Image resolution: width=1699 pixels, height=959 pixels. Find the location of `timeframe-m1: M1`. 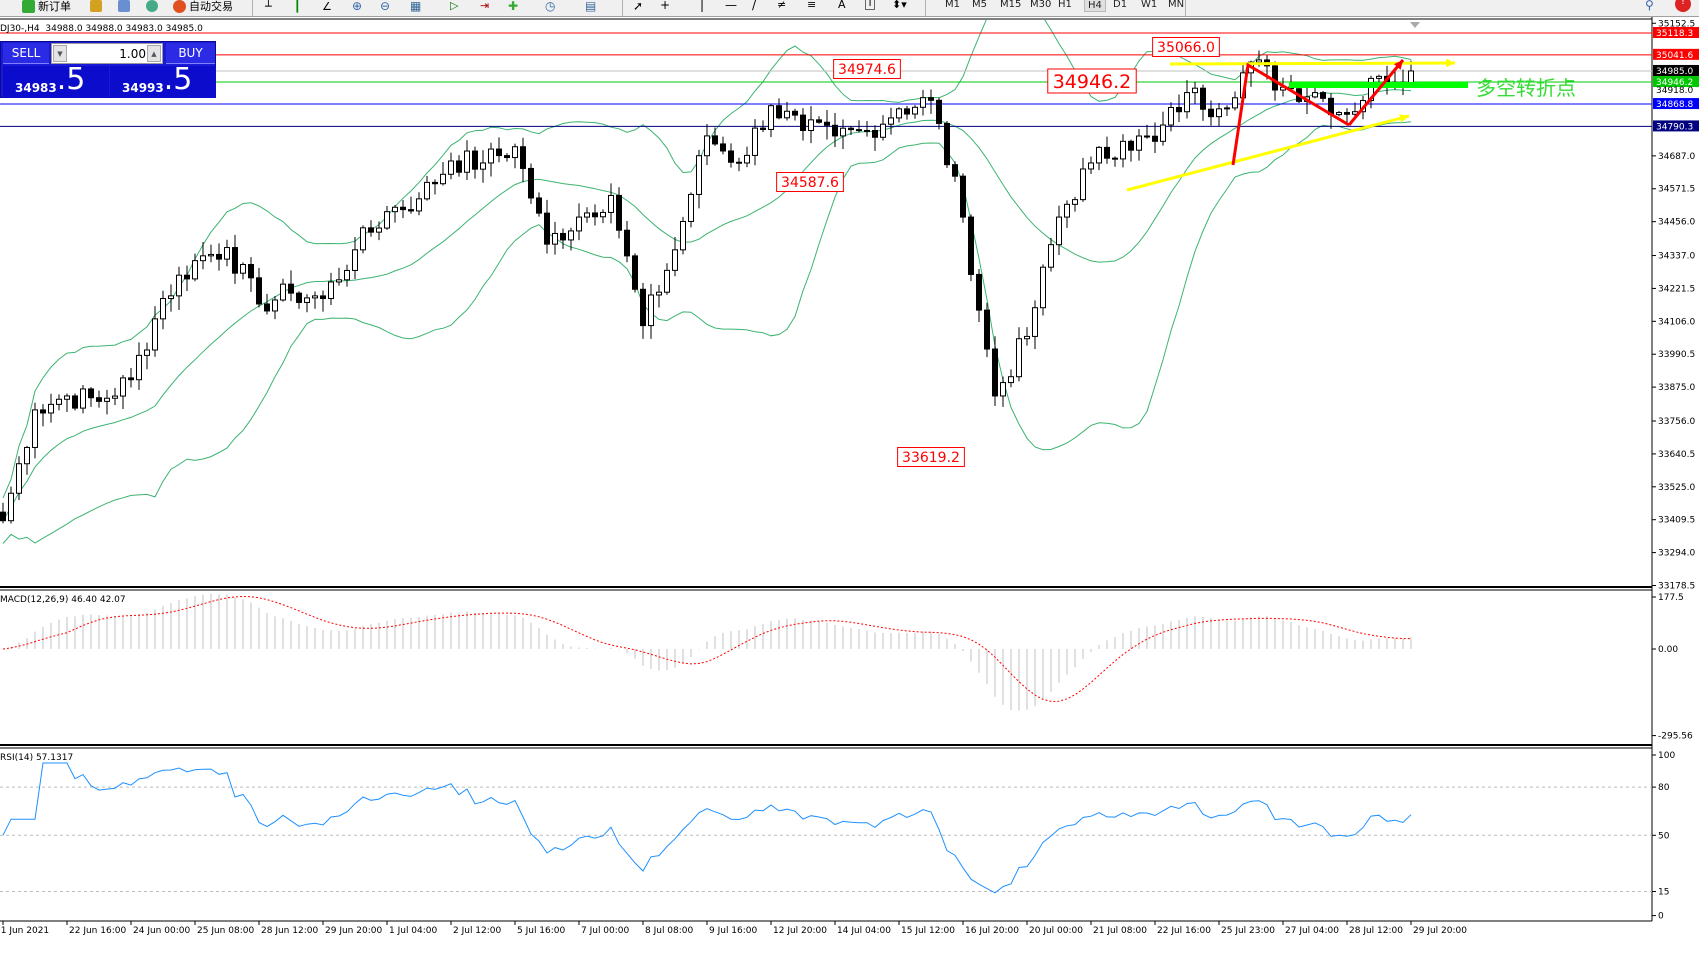

timeframe-m1: M1 is located at coordinates (952, 5).